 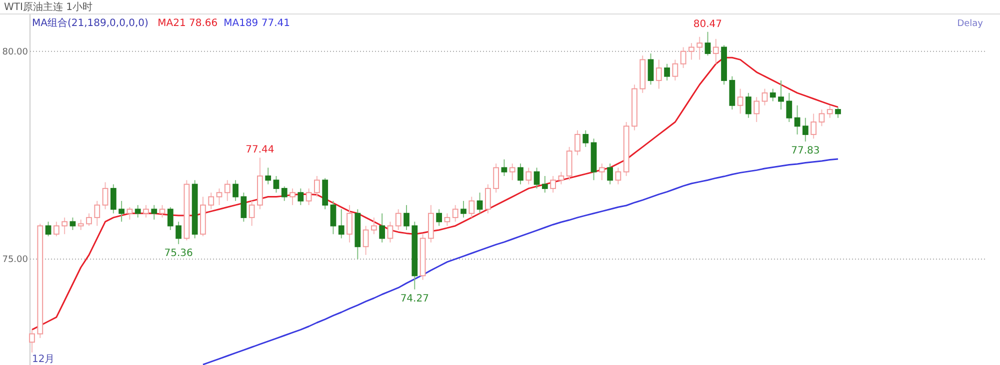 What do you see at coordinates (188, 23) in the screenshot?
I see `text: MA21 78.66` at bounding box center [188, 23].